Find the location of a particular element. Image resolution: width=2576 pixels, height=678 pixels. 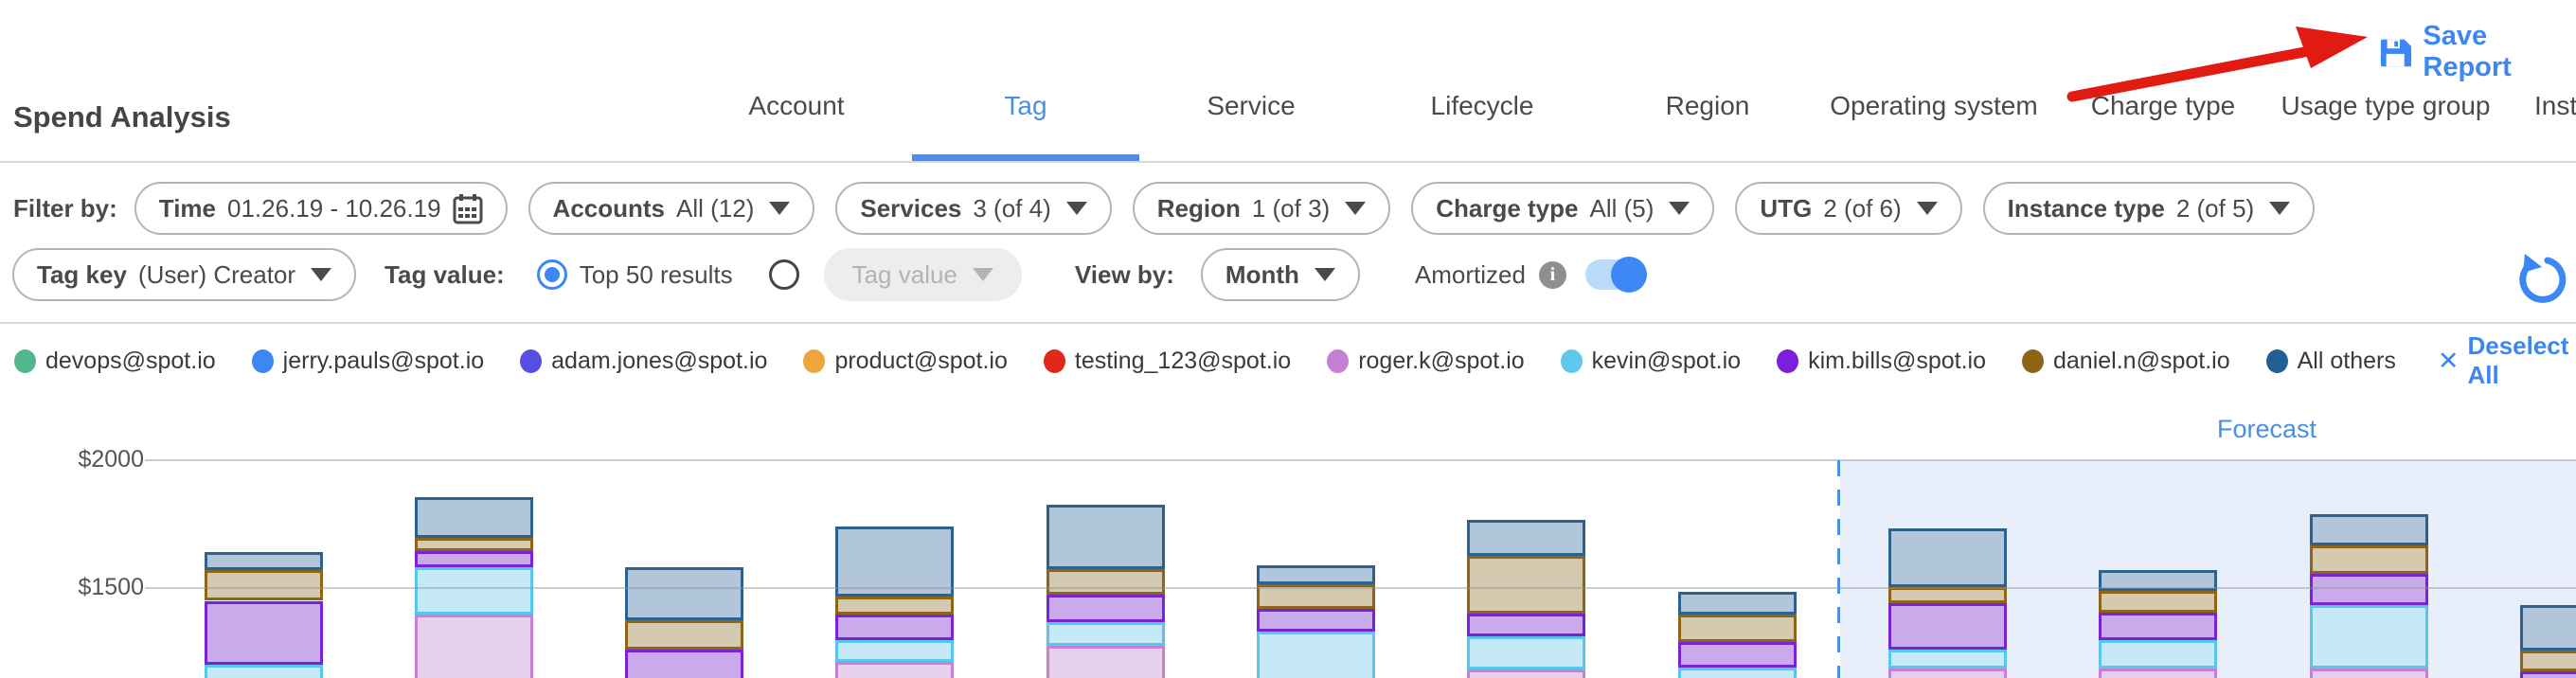

amortized-toggle is located at coordinates (1615, 275).